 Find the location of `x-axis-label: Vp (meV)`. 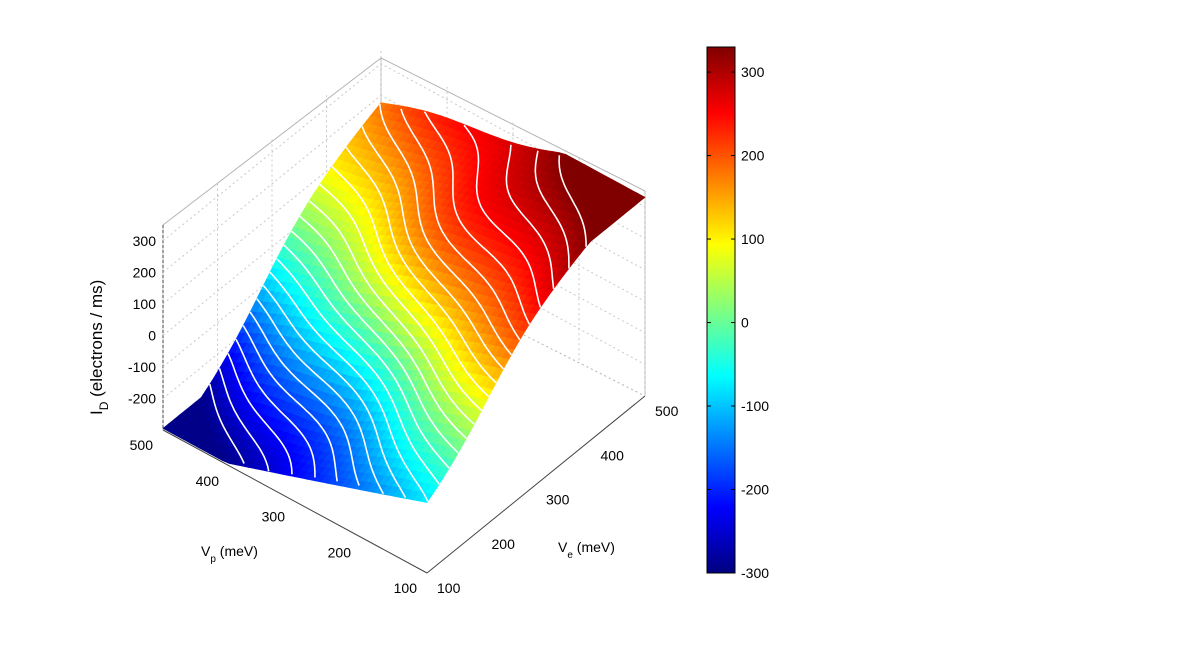

x-axis-label: Vp (meV) is located at coordinates (229, 554).